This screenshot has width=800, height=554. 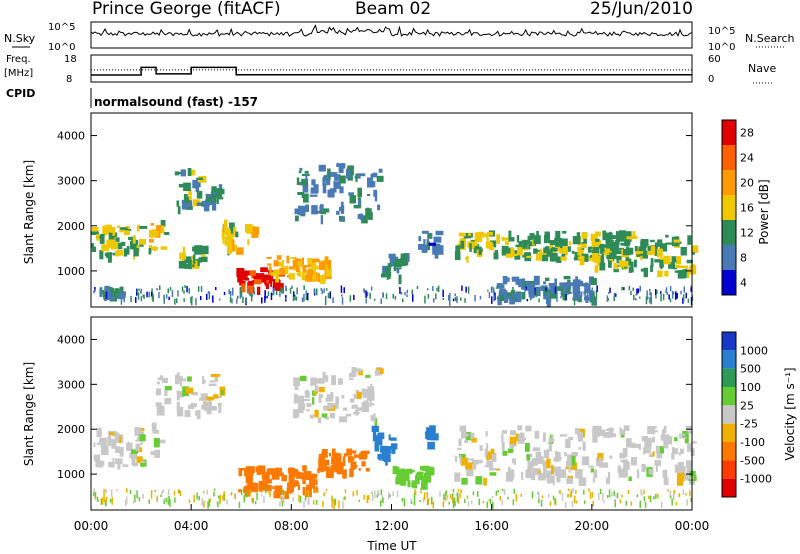 What do you see at coordinates (747, 405) in the screenshot?
I see `colorbar-tick: 25` at bounding box center [747, 405].